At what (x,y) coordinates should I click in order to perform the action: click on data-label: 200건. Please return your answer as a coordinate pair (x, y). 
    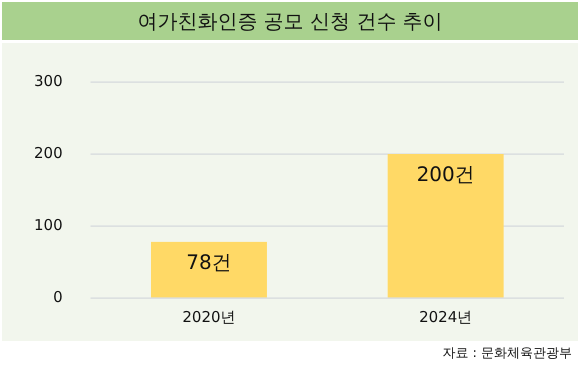
    Looking at the image, I should click on (445, 174).